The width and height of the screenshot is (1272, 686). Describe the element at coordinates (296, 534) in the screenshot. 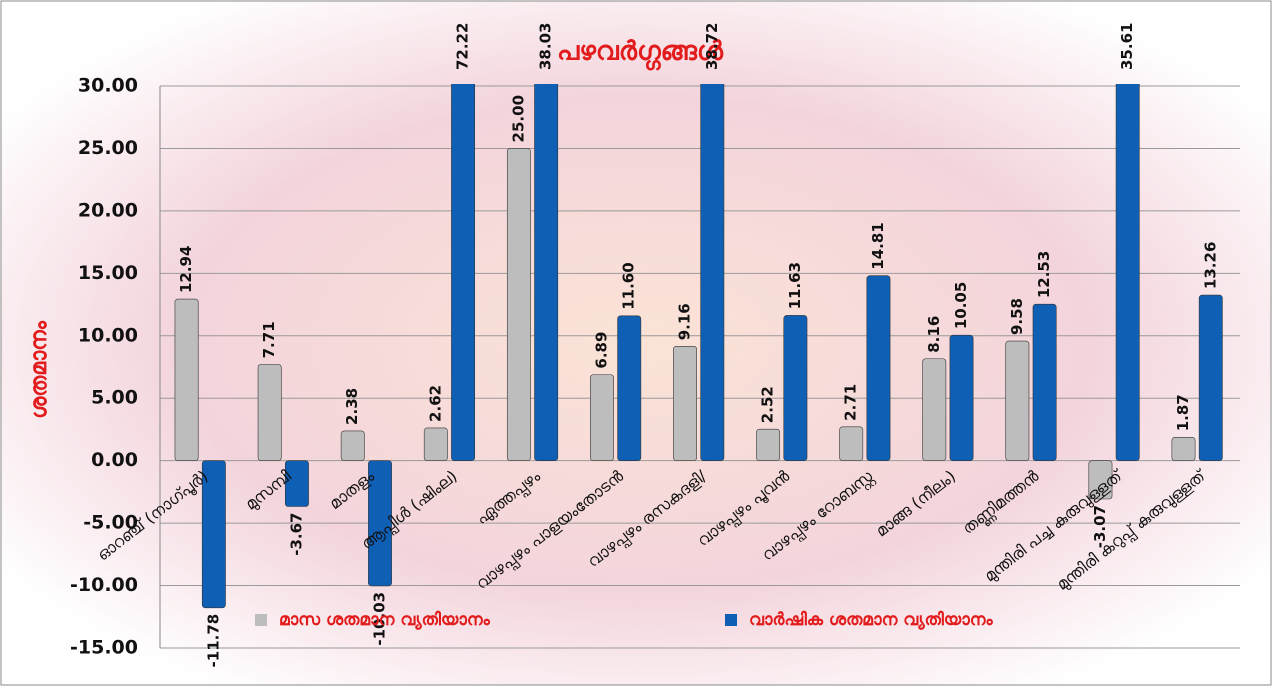

I see `value-label: -3.67` at that location.